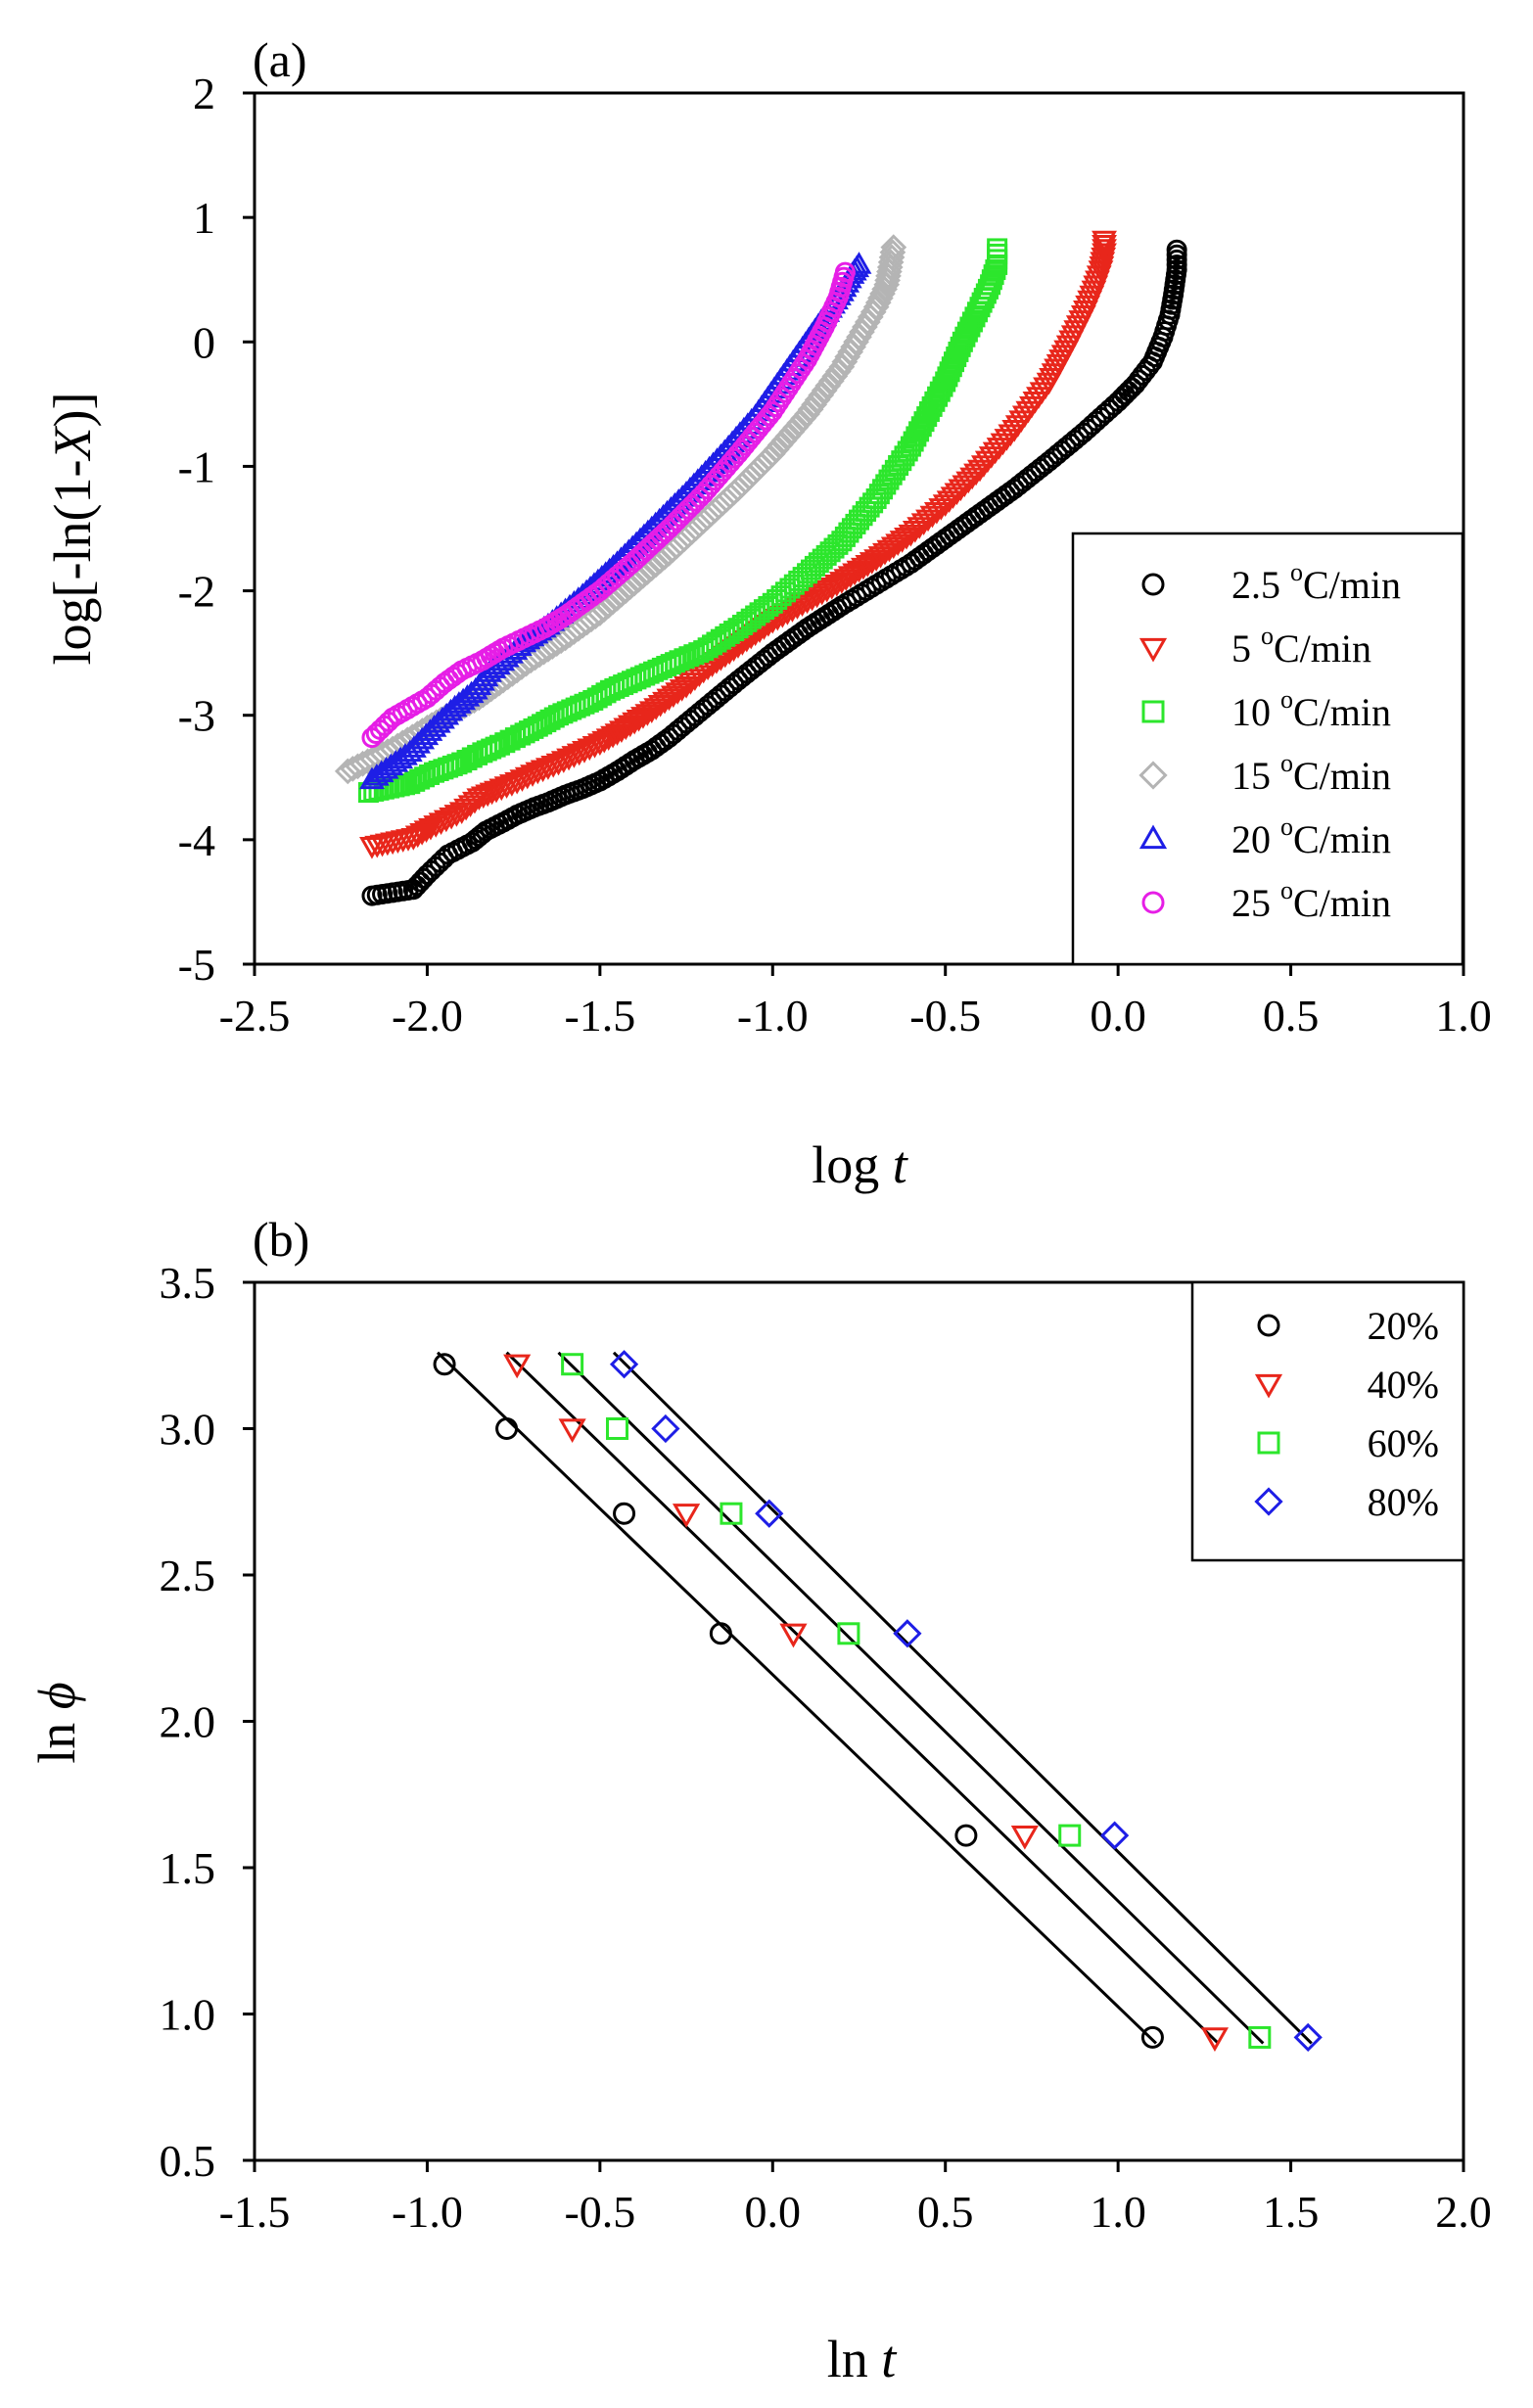 This screenshot has width=1533, height=2408. What do you see at coordinates (1404, 1502) in the screenshot?
I see `legend-entry: 80%` at bounding box center [1404, 1502].